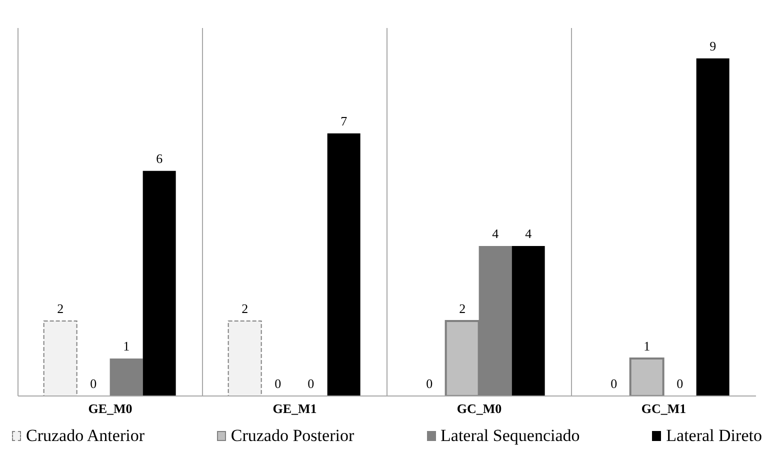 The width and height of the screenshot is (770, 462). What do you see at coordinates (713, 436) in the screenshot?
I see `legend-label: Lateral Direto` at bounding box center [713, 436].